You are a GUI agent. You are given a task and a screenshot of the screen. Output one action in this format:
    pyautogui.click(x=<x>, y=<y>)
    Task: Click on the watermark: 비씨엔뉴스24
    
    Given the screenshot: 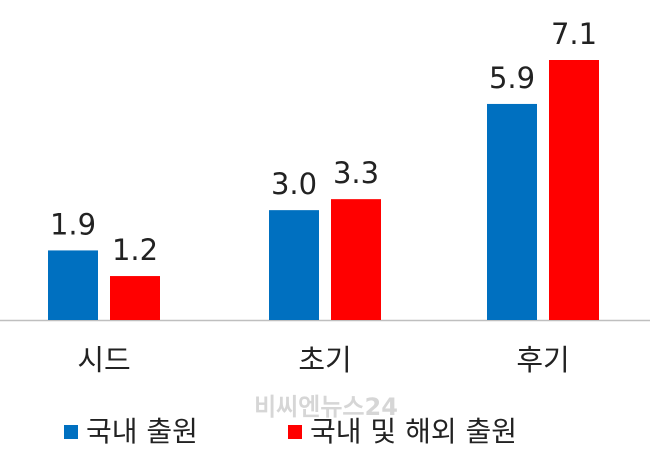 What is the action you would take?
    pyautogui.click(x=326, y=407)
    